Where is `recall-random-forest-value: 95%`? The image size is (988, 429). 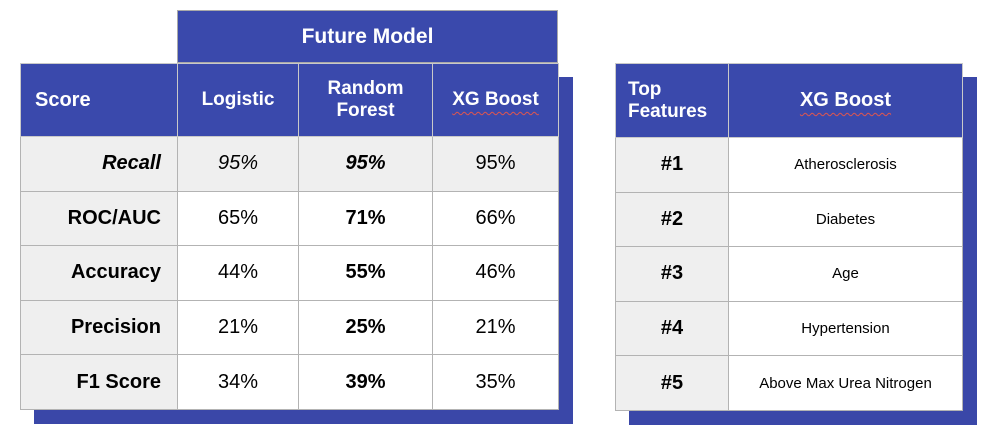 recall-random-forest-value: 95% is located at coordinates (365, 164).